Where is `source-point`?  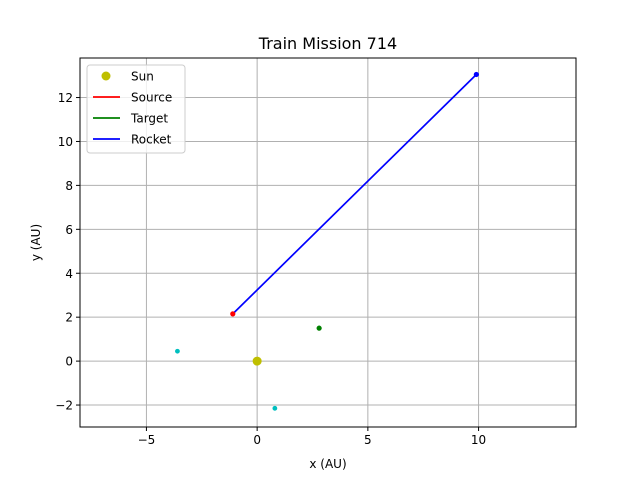
source-point is located at coordinates (233, 314).